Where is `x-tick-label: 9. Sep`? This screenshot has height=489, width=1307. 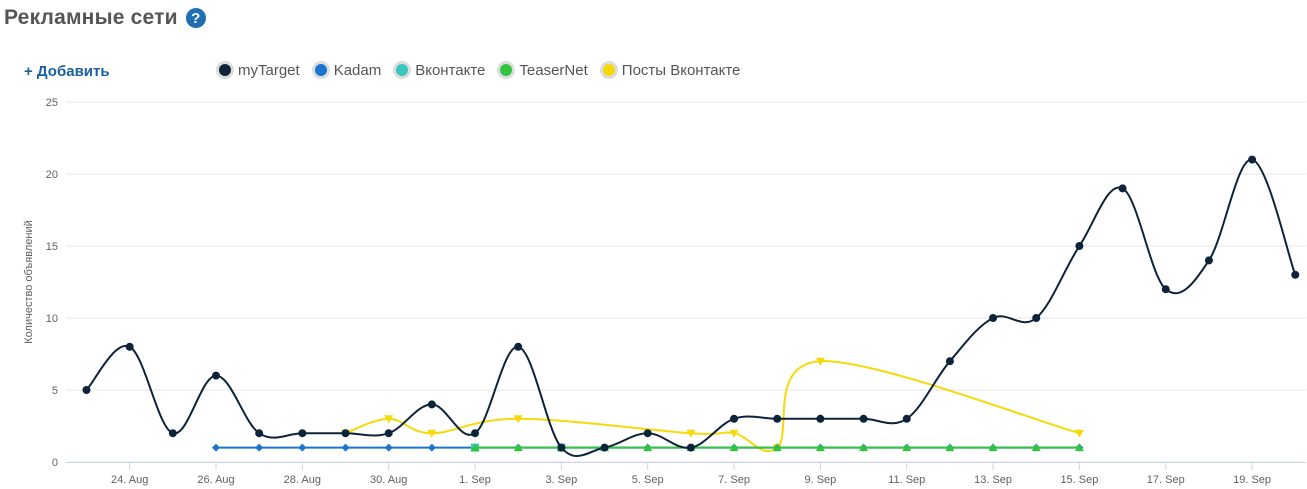
x-tick-label: 9. Sep is located at coordinates (820, 480).